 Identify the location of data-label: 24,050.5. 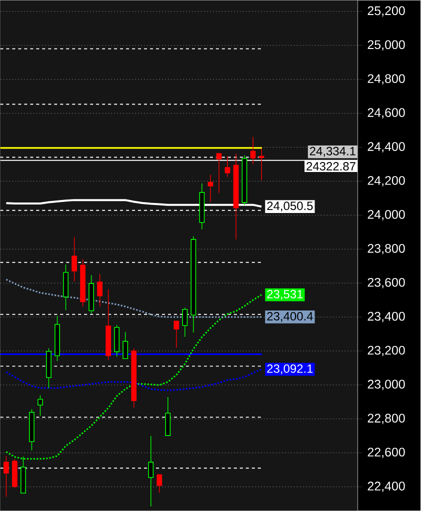
(290, 207).